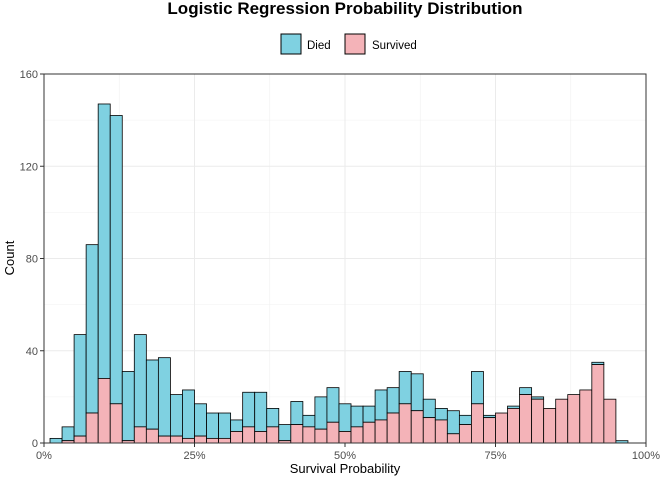  Describe the element at coordinates (394, 46) in the screenshot. I see `legend-label-survived: Survived` at that location.